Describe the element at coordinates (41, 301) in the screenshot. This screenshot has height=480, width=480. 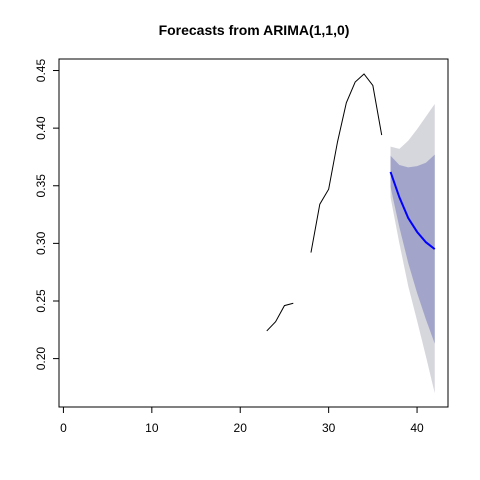
I see `y-tick-label: 0.25` at that location.